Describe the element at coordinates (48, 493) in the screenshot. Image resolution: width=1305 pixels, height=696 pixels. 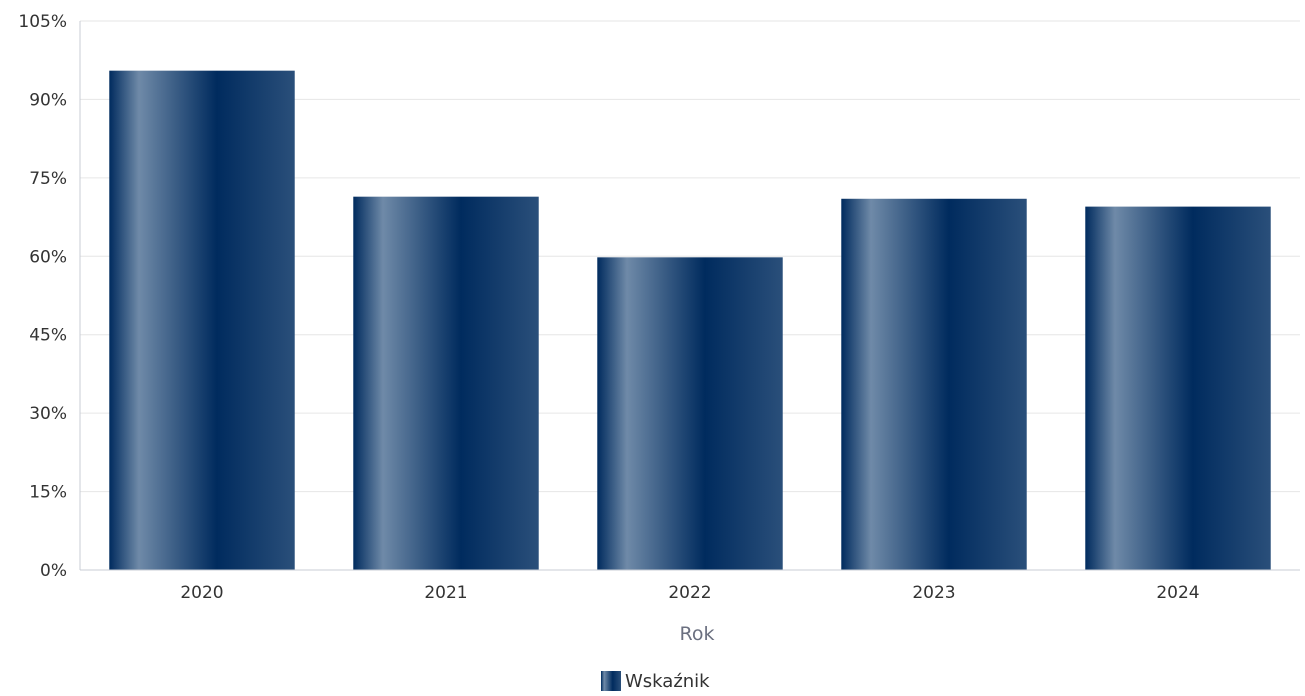
I see `y-tick-label: 15%` at that location.